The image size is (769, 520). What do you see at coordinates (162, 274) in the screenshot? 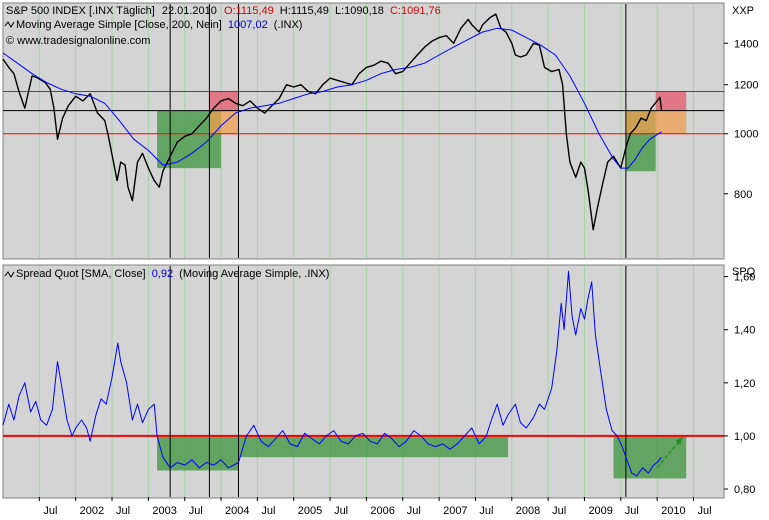
I see `spread-legend-value: 0,92` at bounding box center [162, 274].